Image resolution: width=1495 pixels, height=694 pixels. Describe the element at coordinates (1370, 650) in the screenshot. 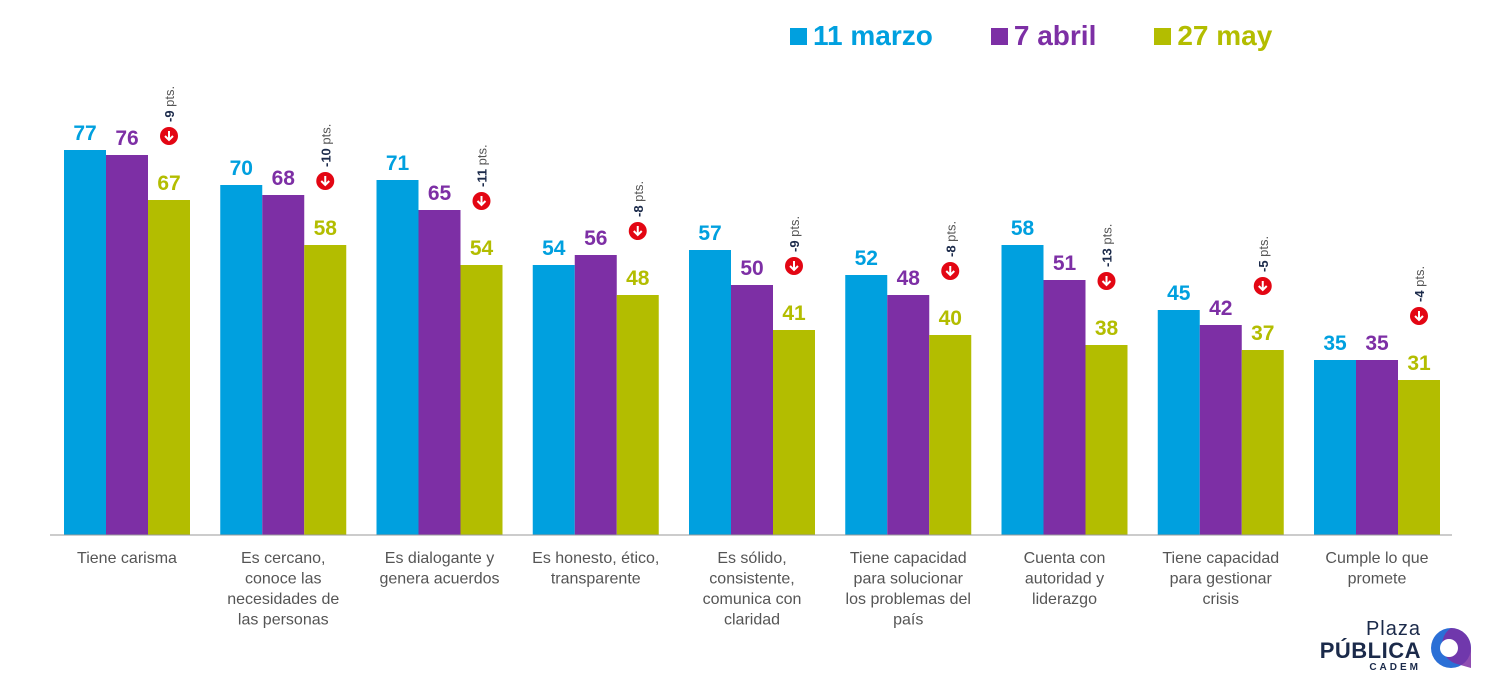

I see `logo-text-publica: PÚBLICA` at that location.